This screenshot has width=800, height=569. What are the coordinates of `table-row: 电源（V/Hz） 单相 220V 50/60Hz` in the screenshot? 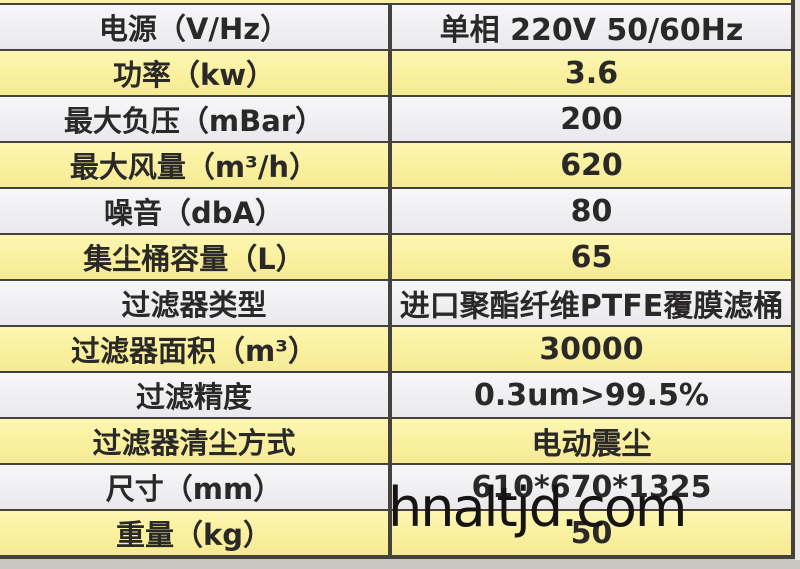 It's located at (395, 26).